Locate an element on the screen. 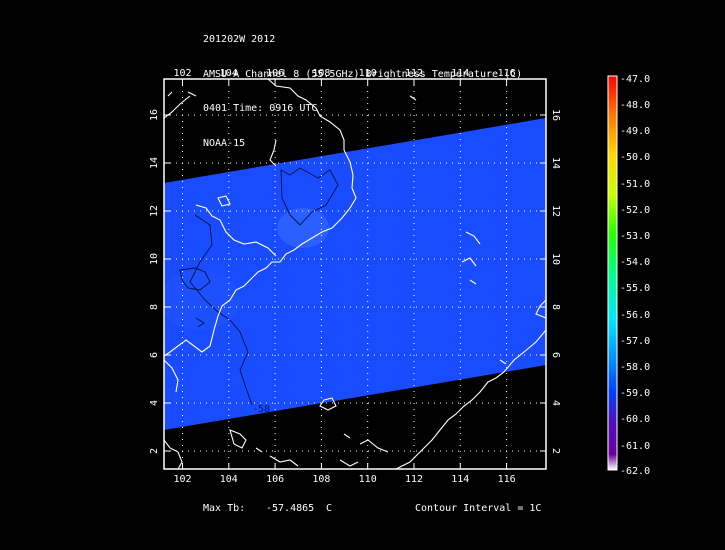 The width and height of the screenshot is (725, 550). colorbar-label: -61.0 is located at coordinates (635, 446).